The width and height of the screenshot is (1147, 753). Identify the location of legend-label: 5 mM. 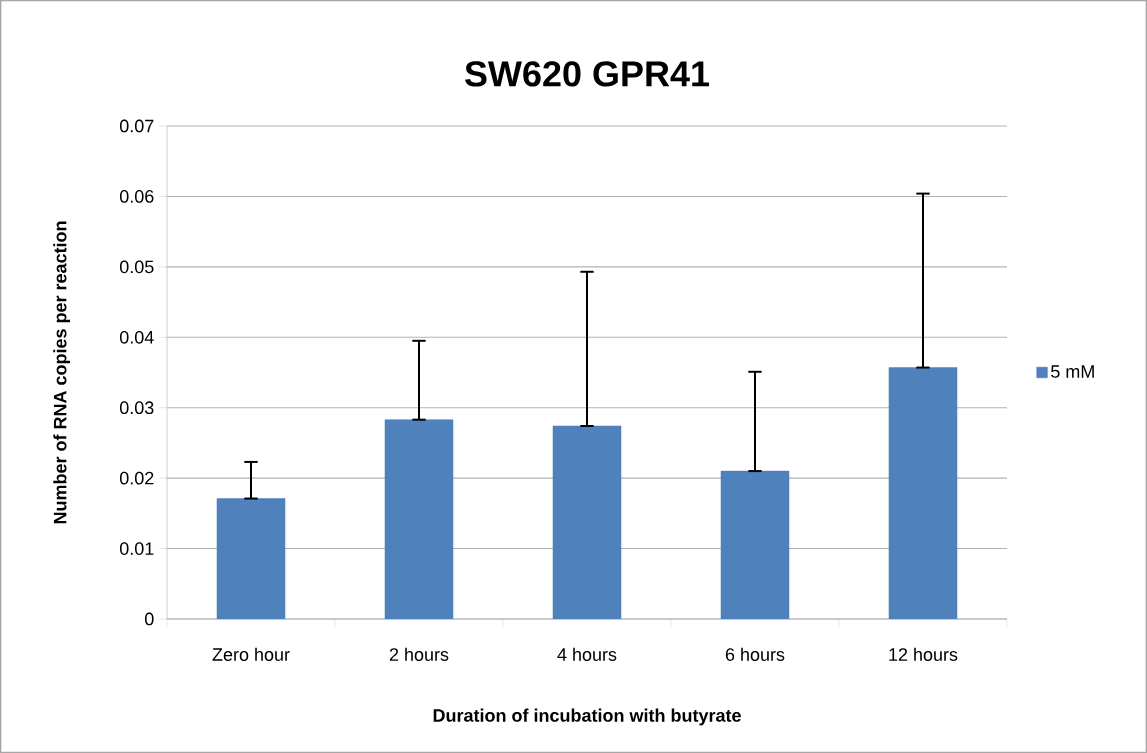
(1072, 371).